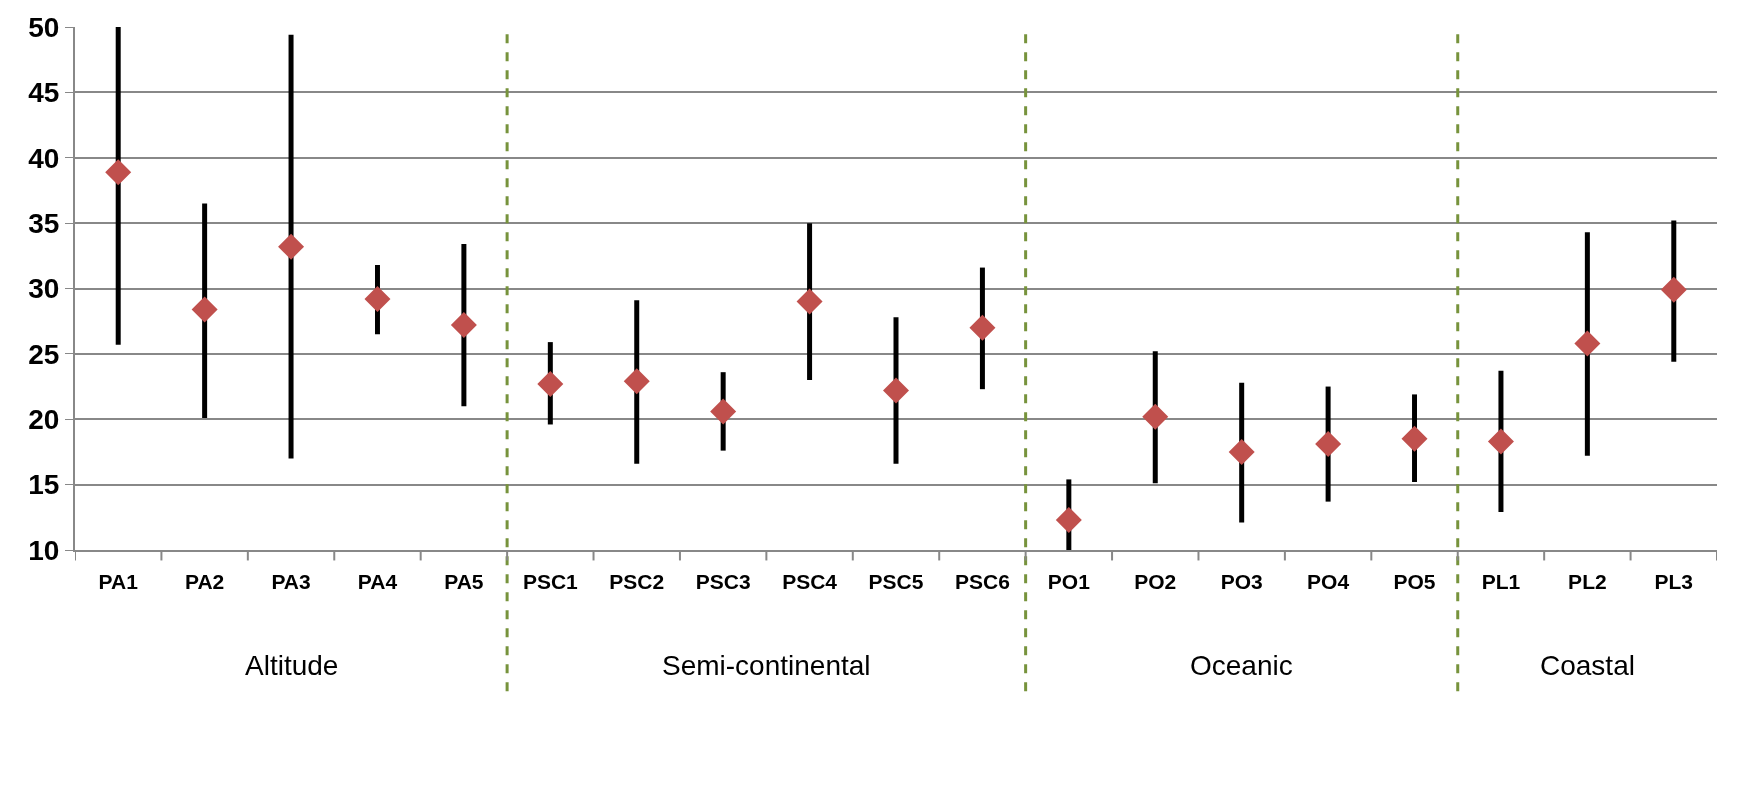 The width and height of the screenshot is (1742, 790). Describe the element at coordinates (766, 665) in the screenshot. I see `text: Semi-continental` at that location.